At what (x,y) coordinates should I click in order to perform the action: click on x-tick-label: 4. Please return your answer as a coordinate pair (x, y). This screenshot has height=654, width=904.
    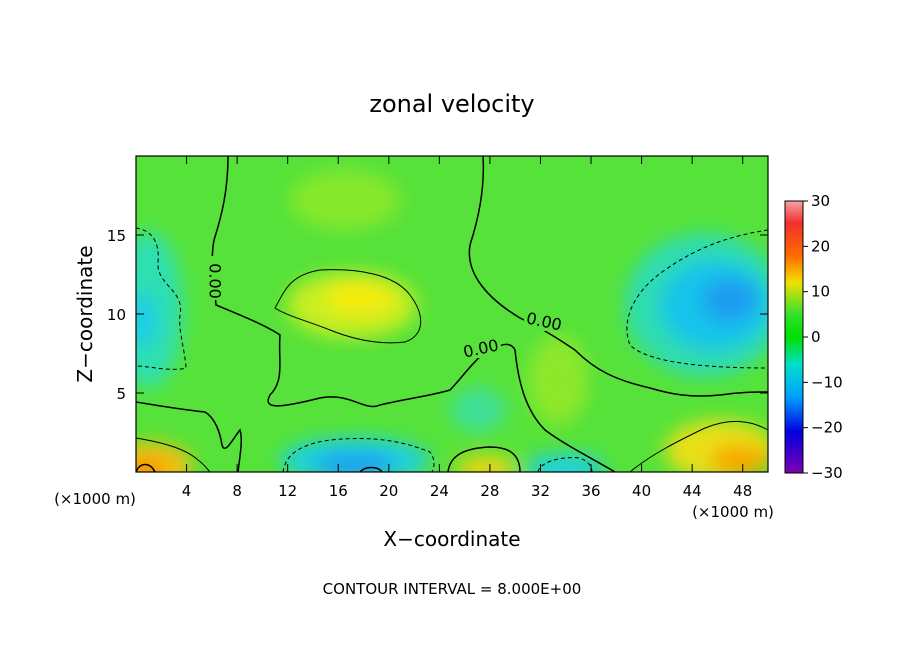
    Looking at the image, I should click on (187, 491).